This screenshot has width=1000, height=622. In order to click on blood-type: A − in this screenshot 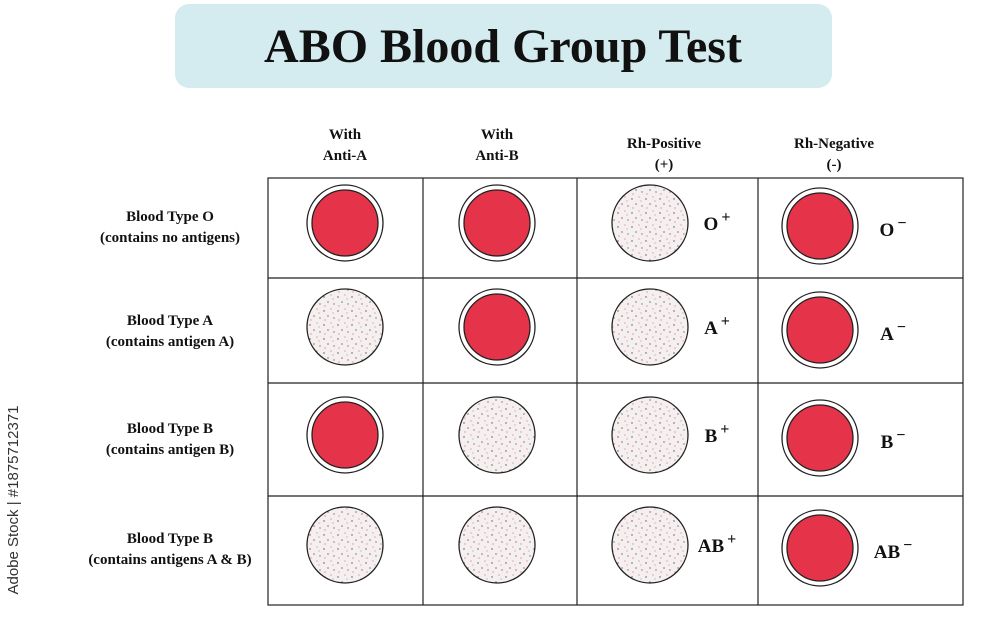, I will do `click(893, 332)`.